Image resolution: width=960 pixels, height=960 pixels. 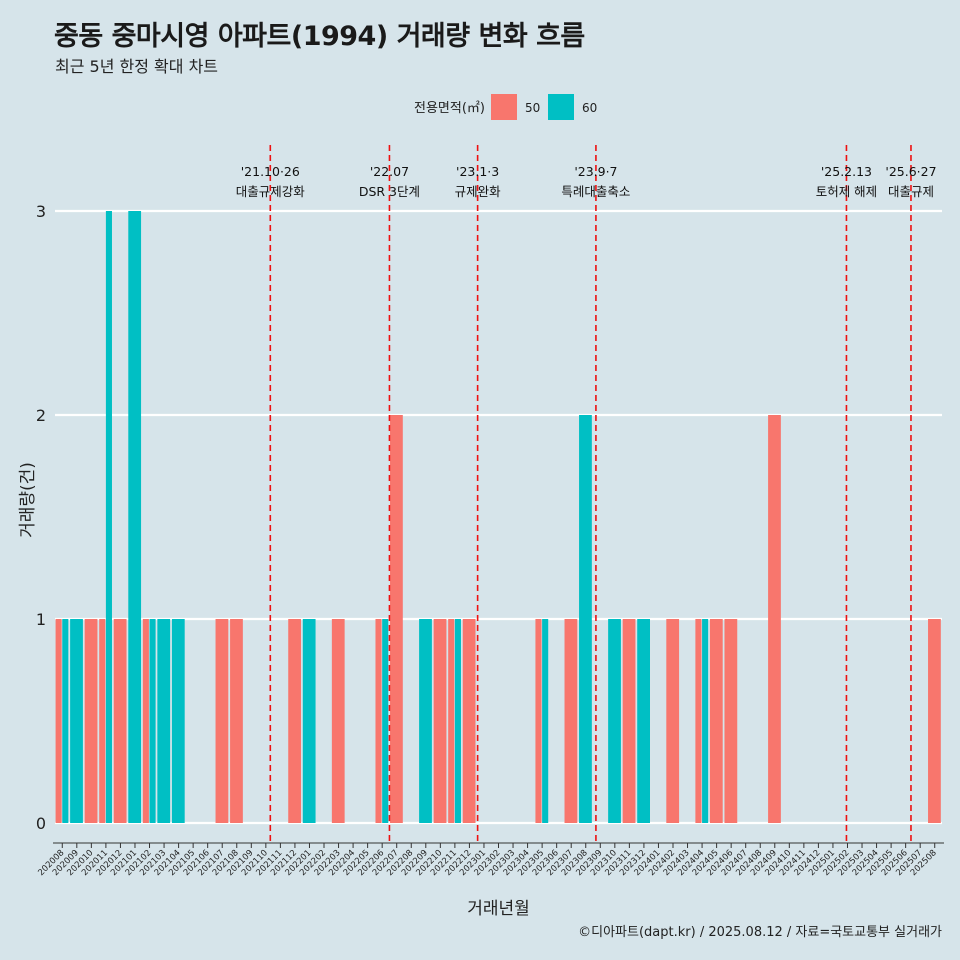 What do you see at coordinates (846, 171) in the screenshot?
I see `event-date-label-4: '25.2.13` at bounding box center [846, 171].